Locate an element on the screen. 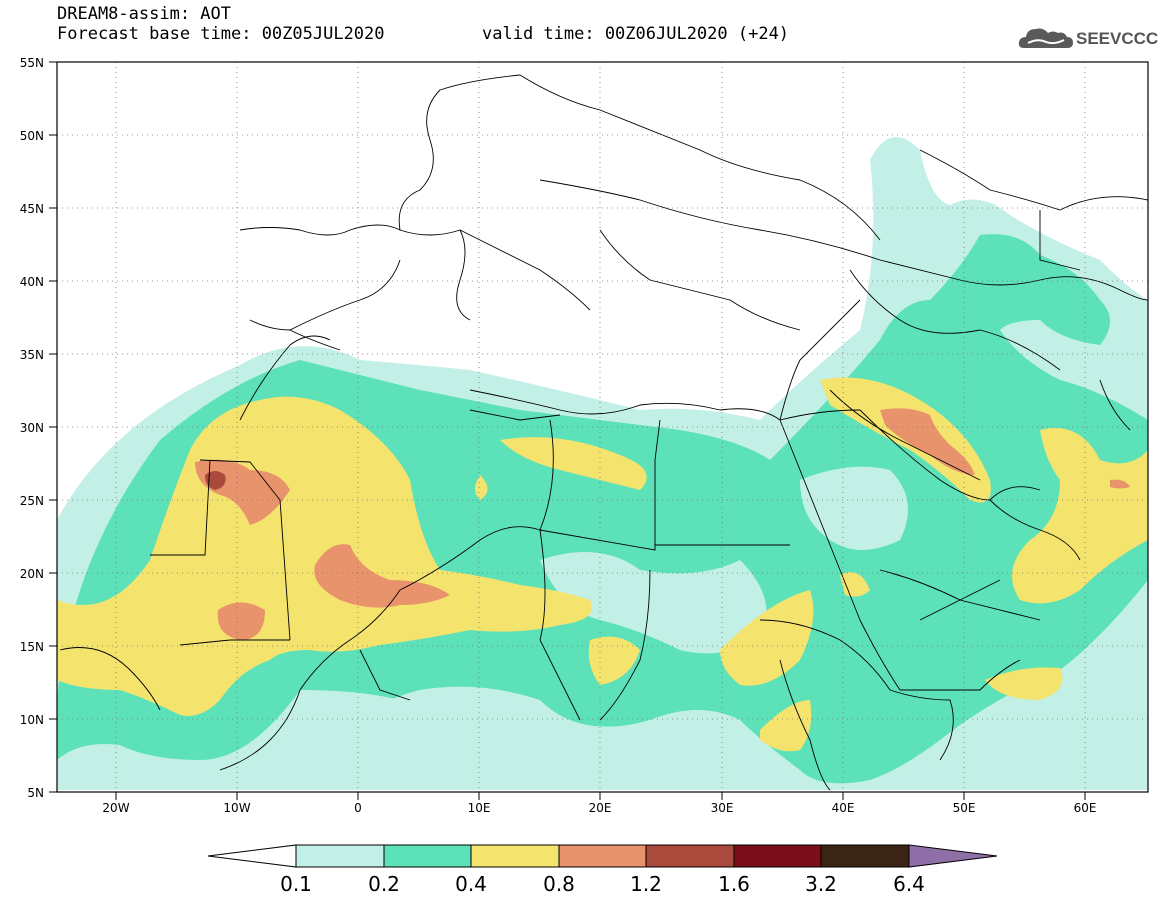  colorbar-low-arrow is located at coordinates (252, 856).